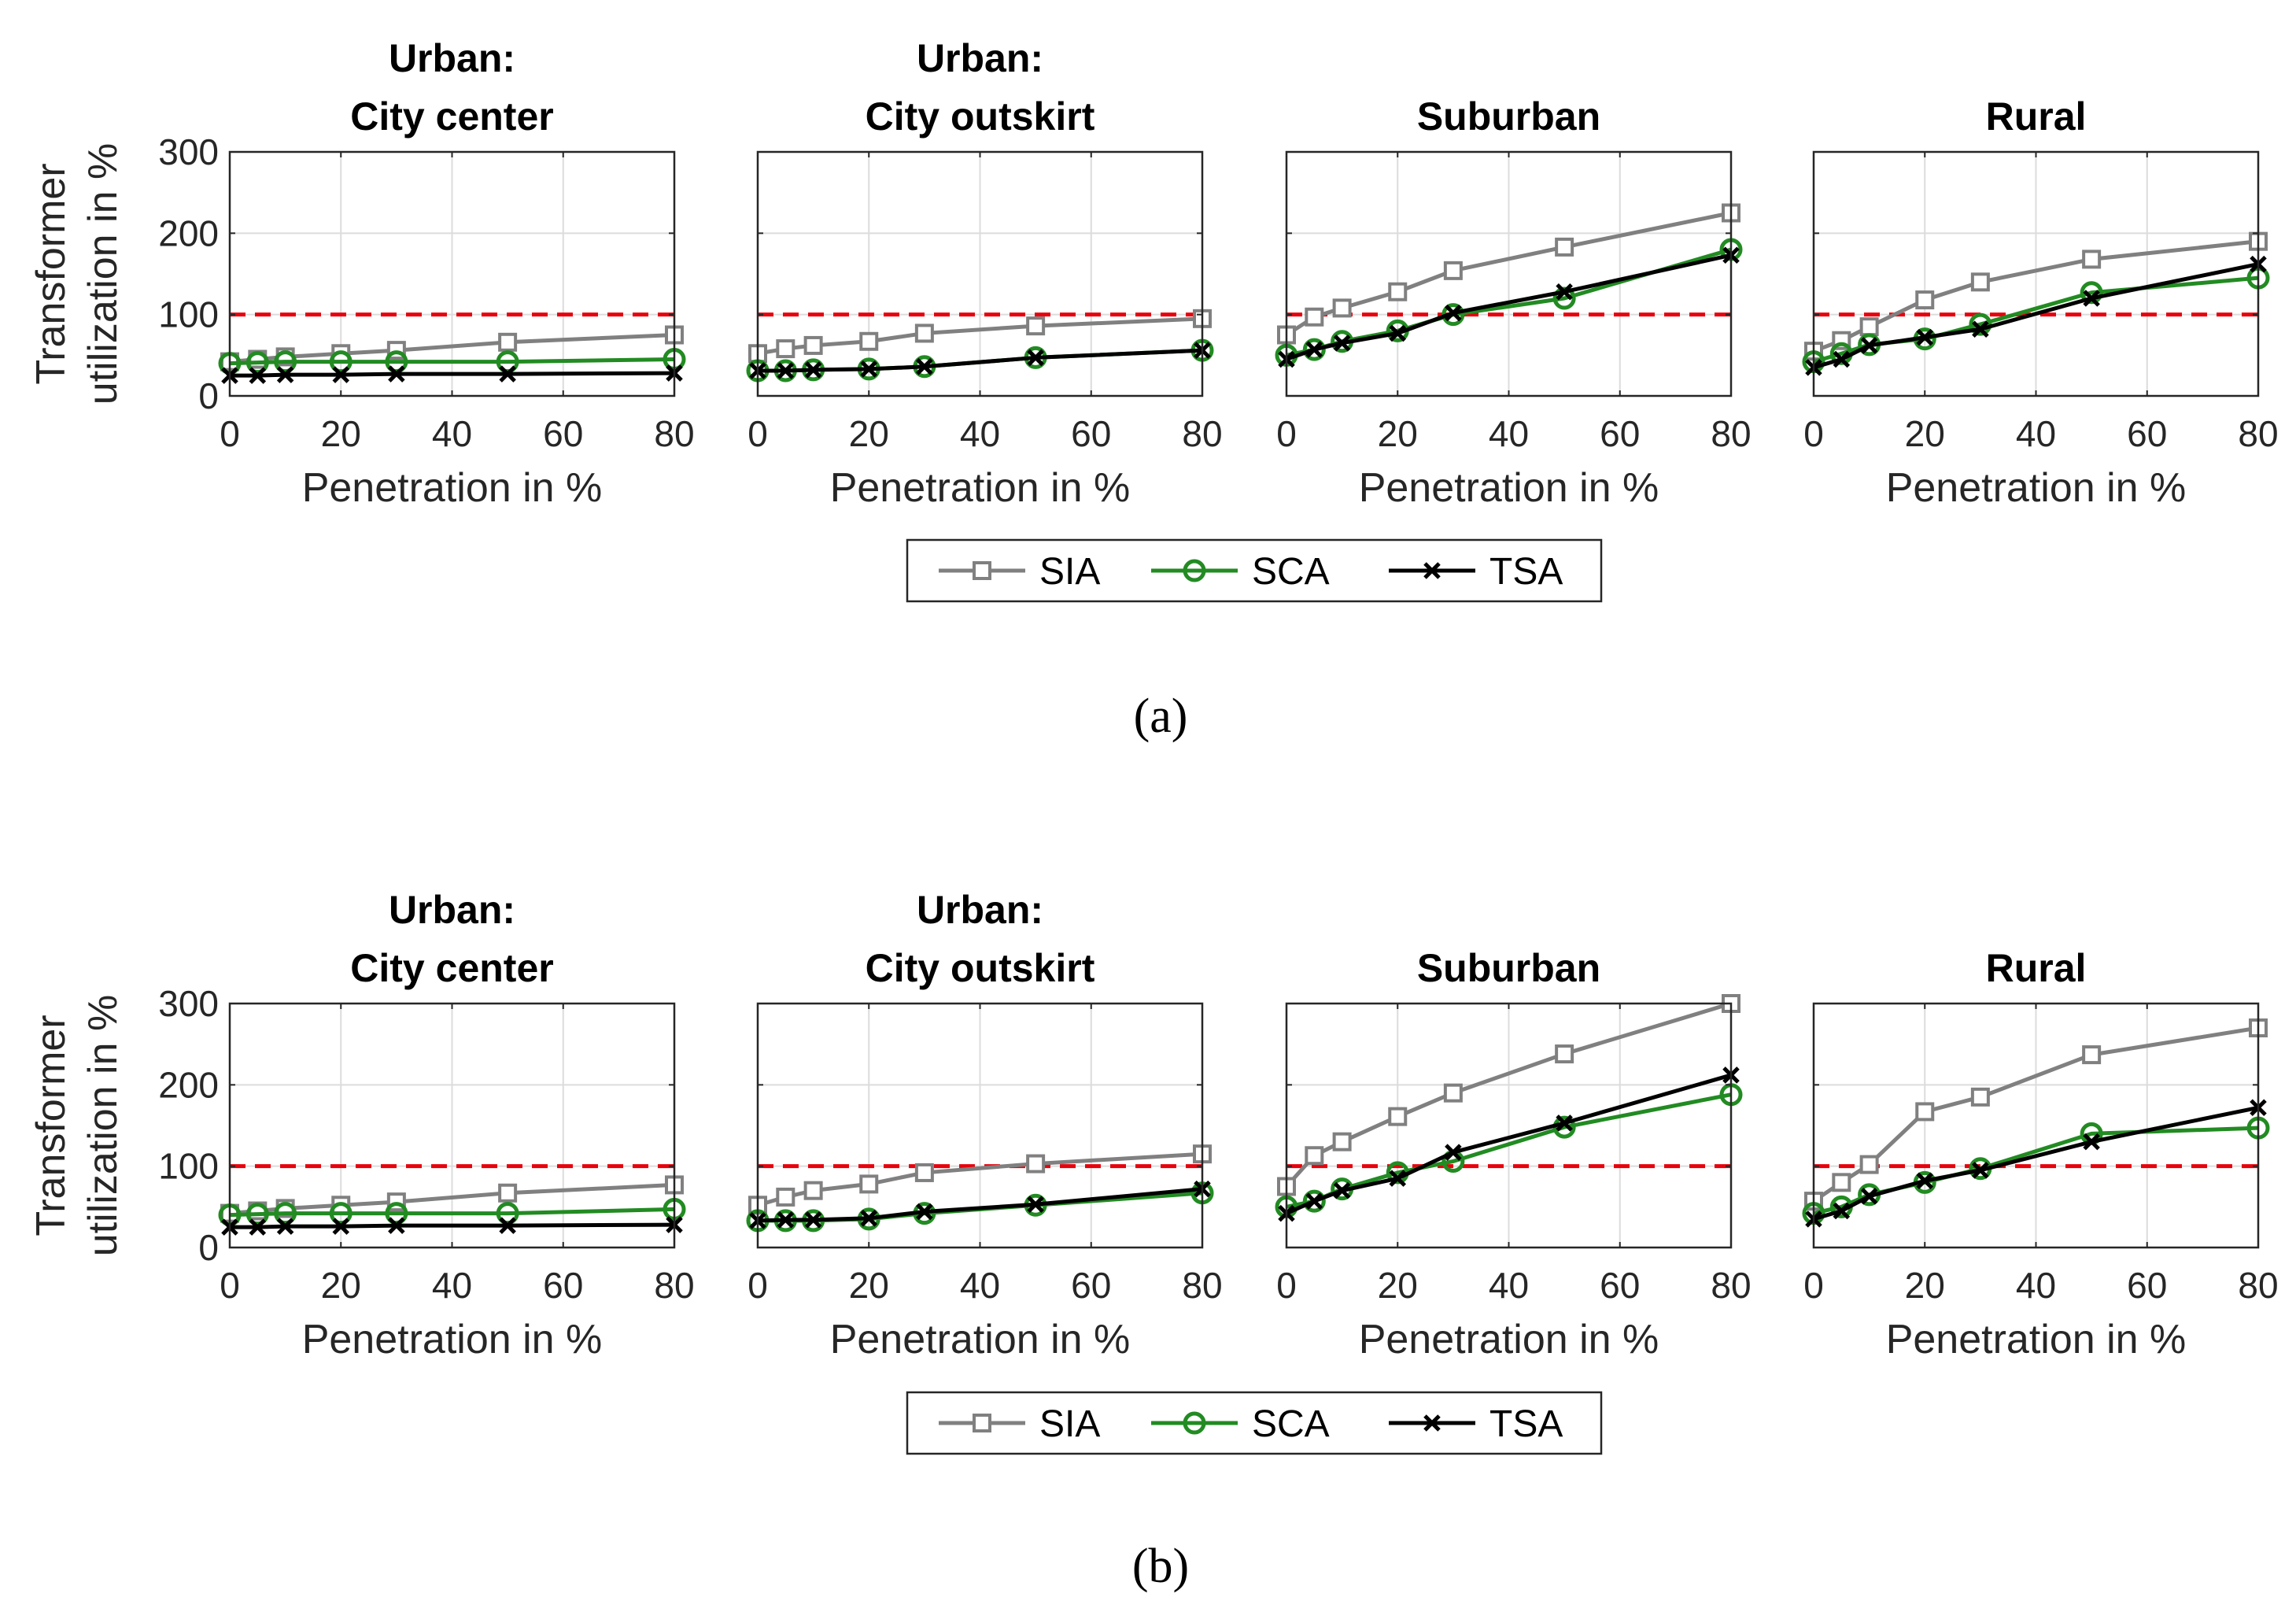 The height and width of the screenshot is (1619, 2296). Describe the element at coordinates (51, 273) in the screenshot. I see `y-axis-label-line1: Transformer` at that location.